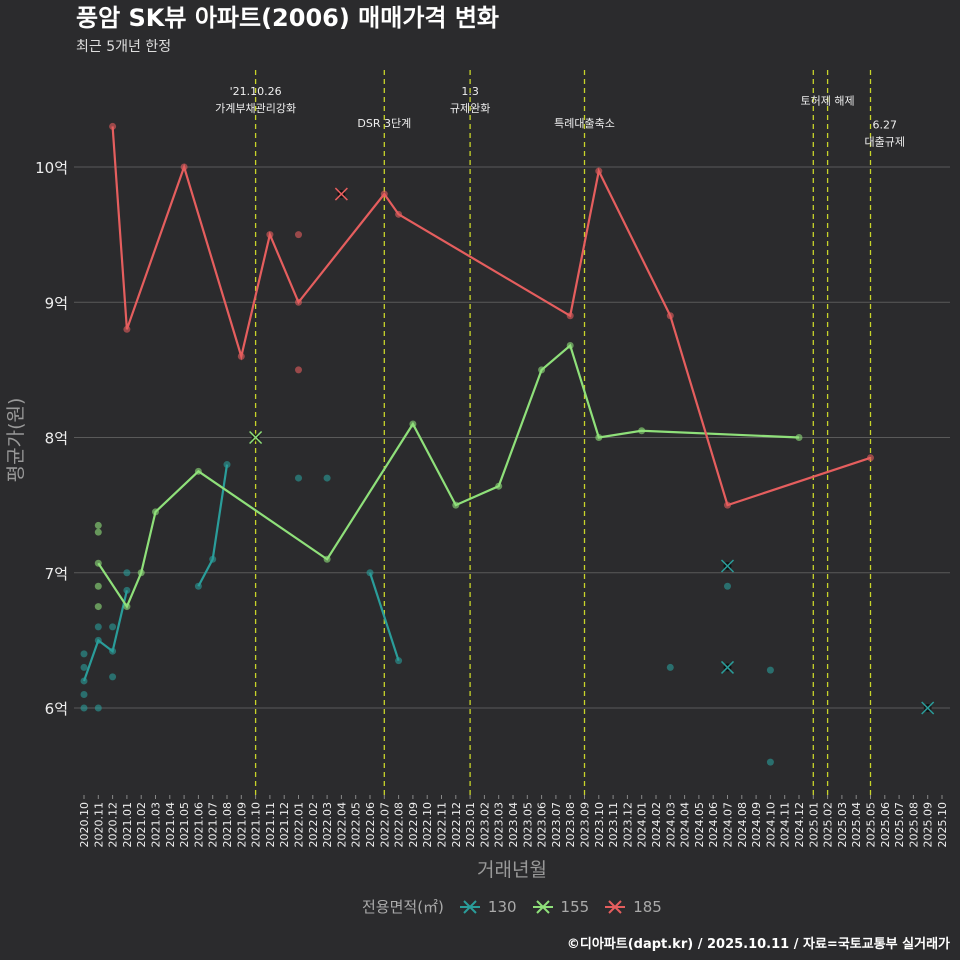 This screenshot has height=960, width=960. What do you see at coordinates (512, 870) in the screenshot?
I see `x-axis-title: 거래년월` at bounding box center [512, 870].